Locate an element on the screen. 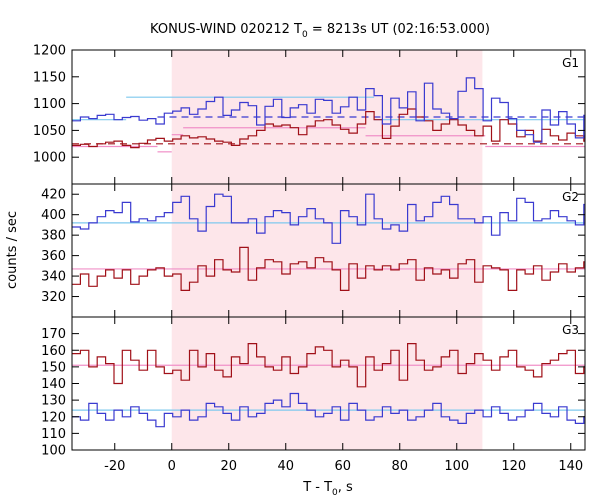  red-series-g3 is located at coordinates (328, 365).